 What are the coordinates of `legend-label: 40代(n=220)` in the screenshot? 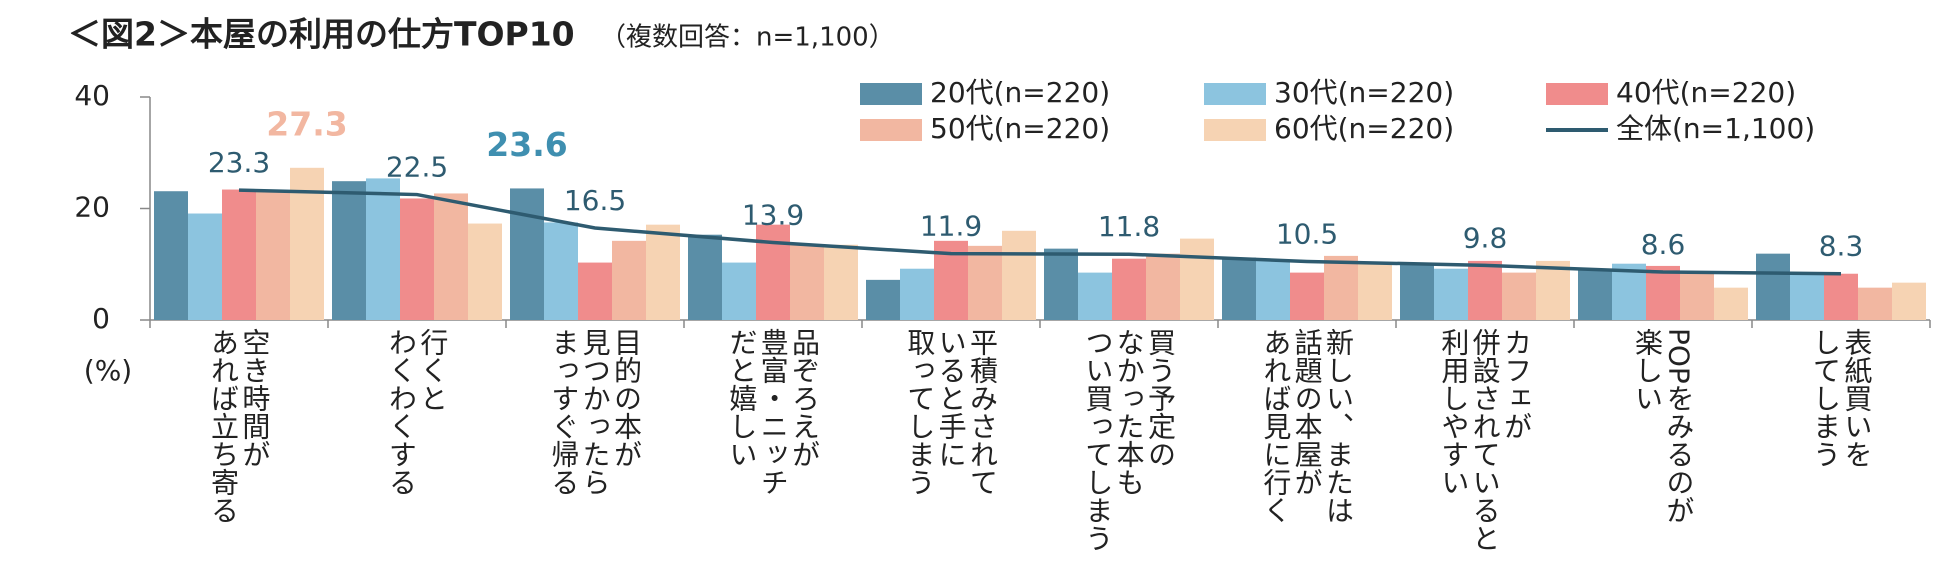 It's located at (1706, 92).